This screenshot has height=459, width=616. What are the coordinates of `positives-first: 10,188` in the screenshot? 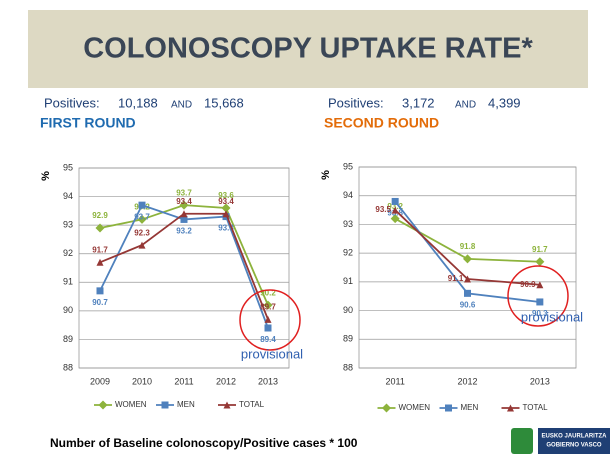 It's located at (138, 102).